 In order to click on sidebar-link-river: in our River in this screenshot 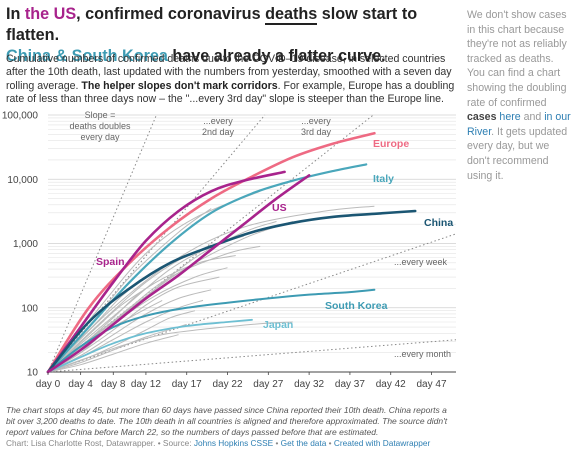, I will do `click(519, 124)`.